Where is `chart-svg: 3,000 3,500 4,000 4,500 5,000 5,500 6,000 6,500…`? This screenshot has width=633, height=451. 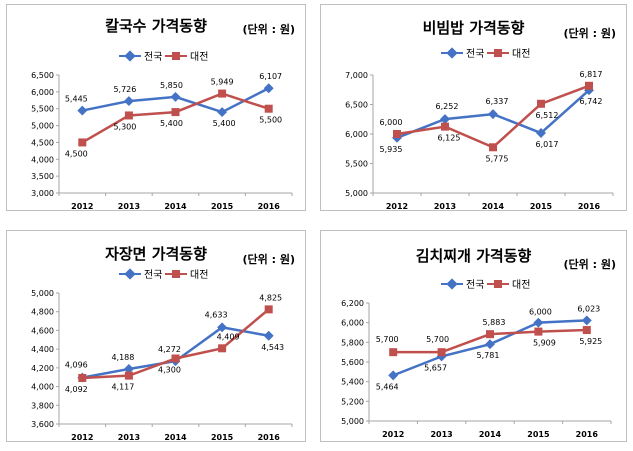 chart-svg: 3,000 3,500 4,000 4,500 5,000 5,500 6,000 6,500… is located at coordinates (162, 130).